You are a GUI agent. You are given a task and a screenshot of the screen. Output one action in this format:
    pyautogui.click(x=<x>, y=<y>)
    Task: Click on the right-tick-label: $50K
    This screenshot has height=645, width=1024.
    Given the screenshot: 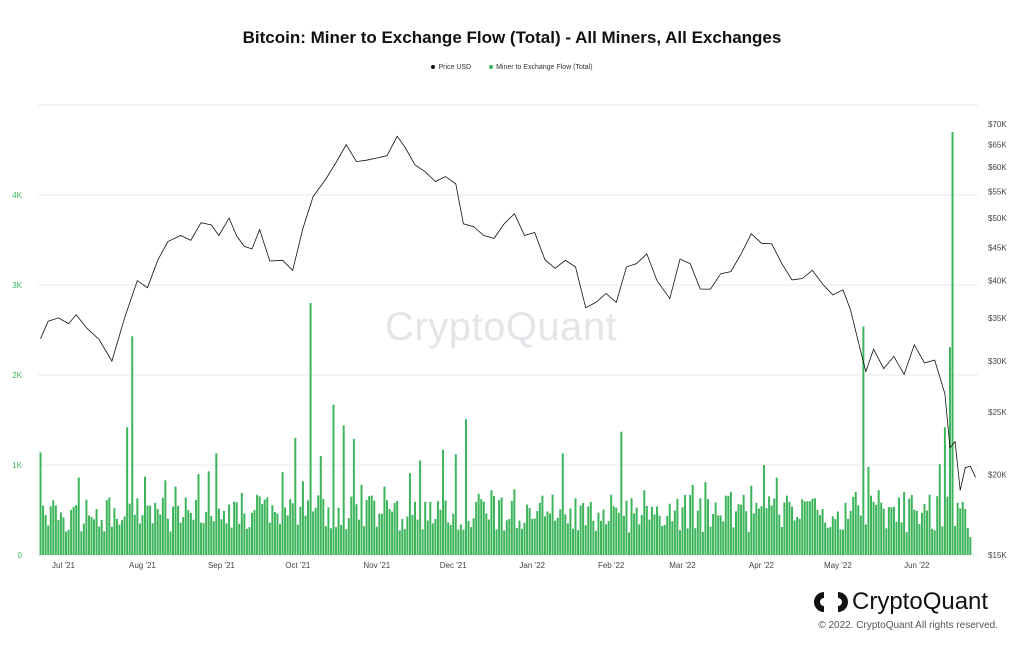 What is the action you would take?
    pyautogui.click(x=997, y=218)
    